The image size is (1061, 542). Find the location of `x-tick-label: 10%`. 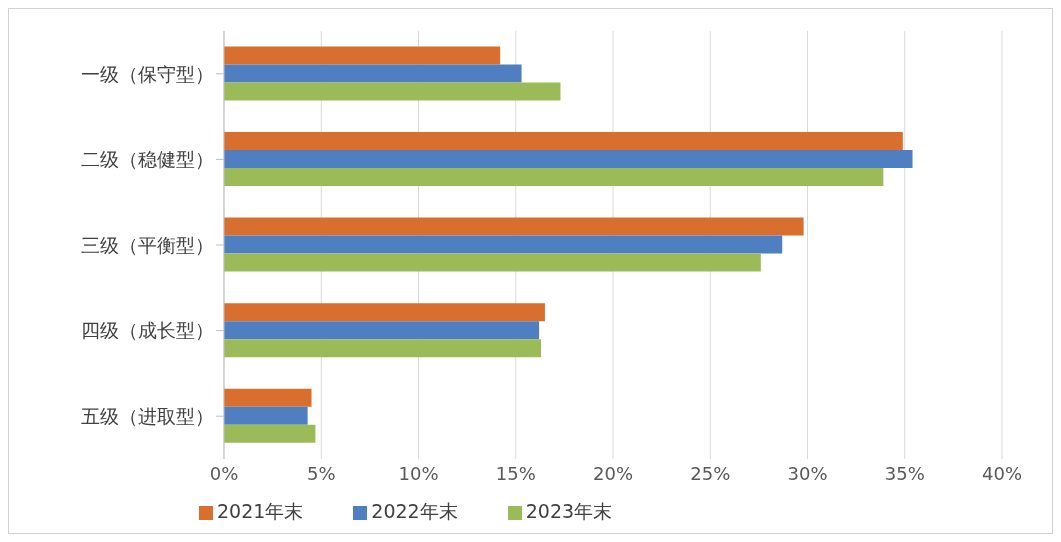

x-tick-label: 10% is located at coordinates (418, 473).